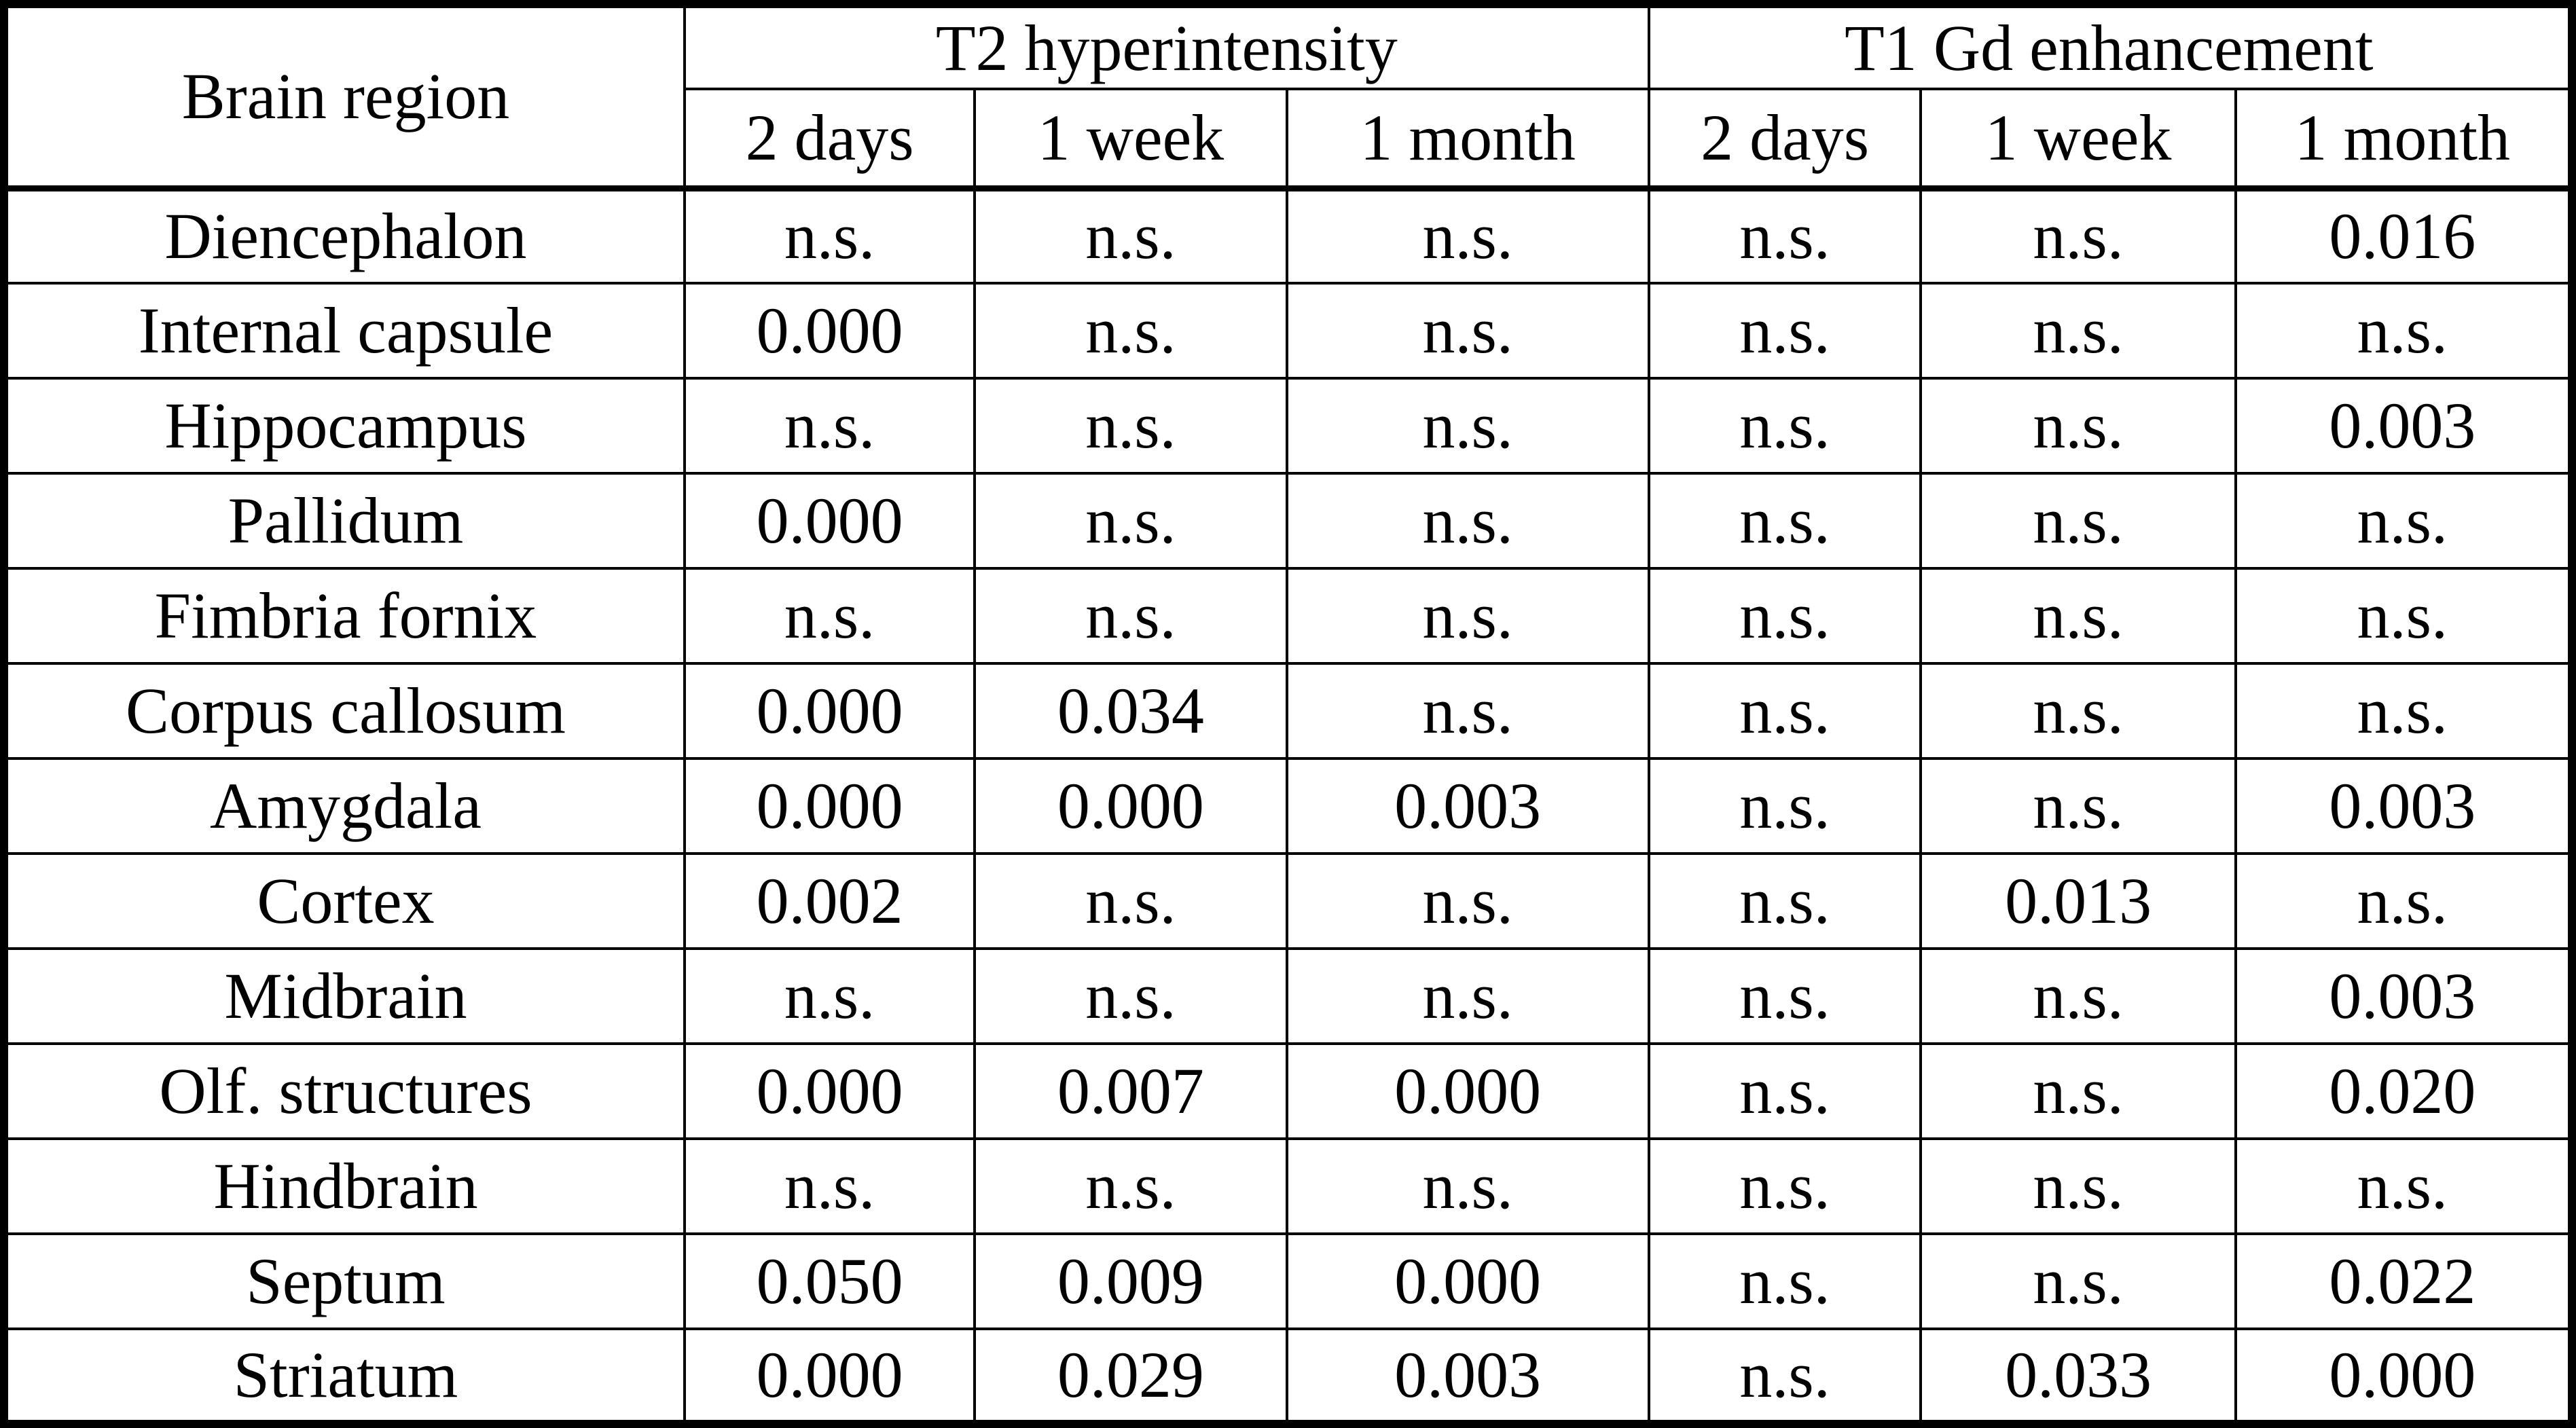 The image size is (2576, 1428). What do you see at coordinates (344, 616) in the screenshot?
I see `region-cell: Fimbria fornix` at bounding box center [344, 616].